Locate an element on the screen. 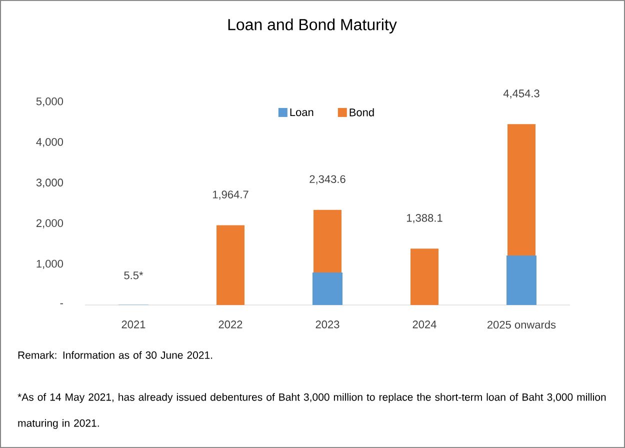  y-tick-label: 1,000 is located at coordinates (50, 264).